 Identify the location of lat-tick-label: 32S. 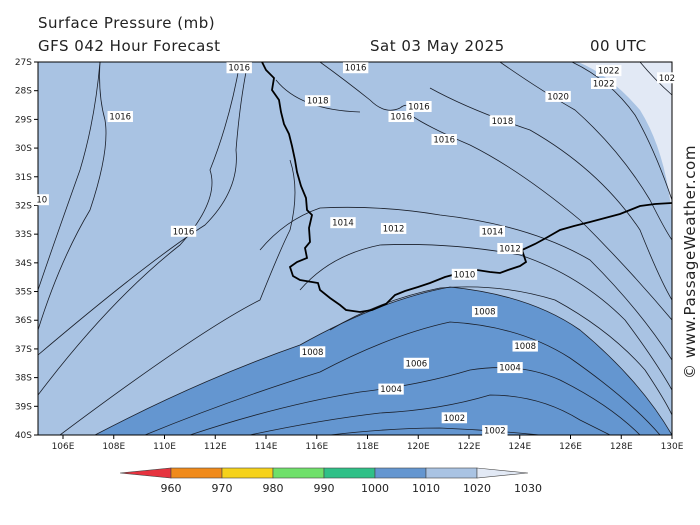
(23, 206).